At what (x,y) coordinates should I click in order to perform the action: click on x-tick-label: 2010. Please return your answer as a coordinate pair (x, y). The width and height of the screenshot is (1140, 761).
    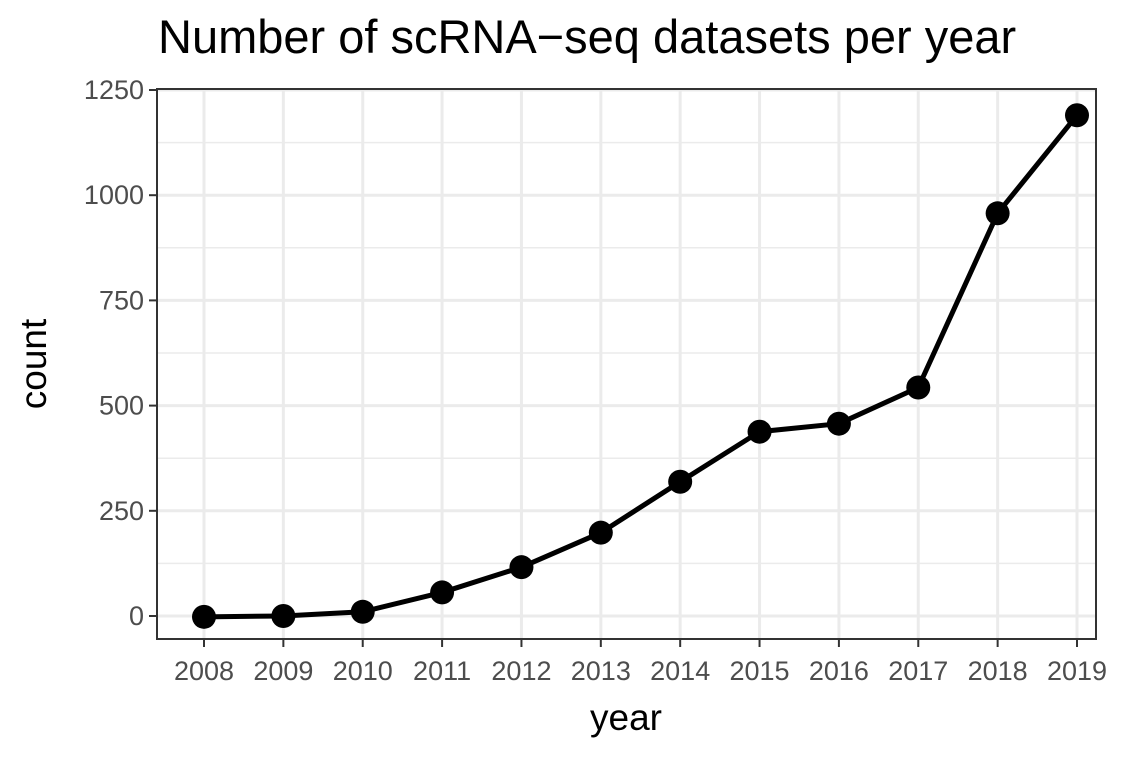
    Looking at the image, I should click on (363, 671).